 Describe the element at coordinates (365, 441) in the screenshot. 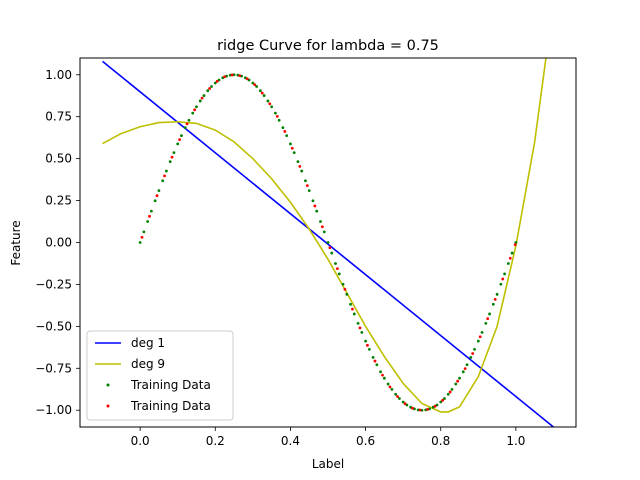

I see `x-tick-label: 0.6` at that location.